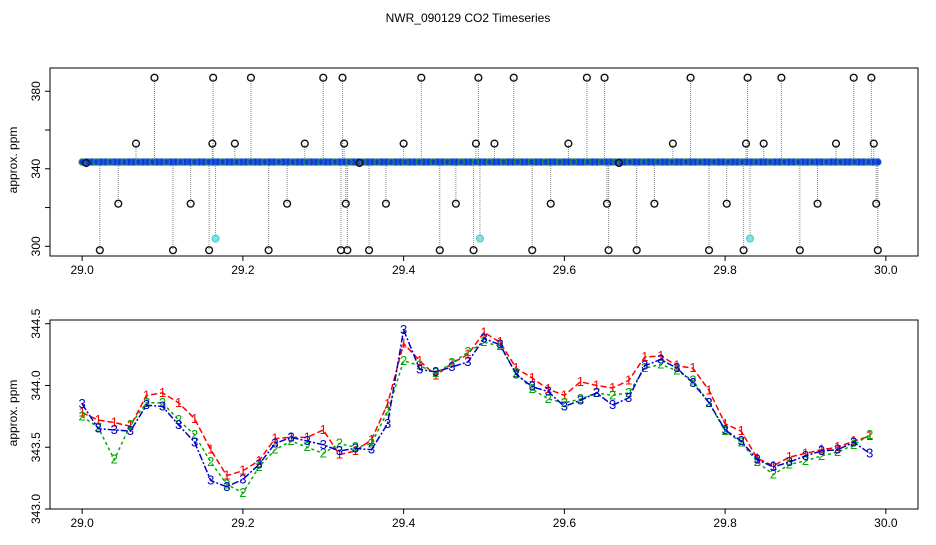 Image resolution: width=936 pixels, height=545 pixels. Describe the element at coordinates (82, 523) in the screenshot. I see `bottom-x-tick-label: 29.0` at that location.